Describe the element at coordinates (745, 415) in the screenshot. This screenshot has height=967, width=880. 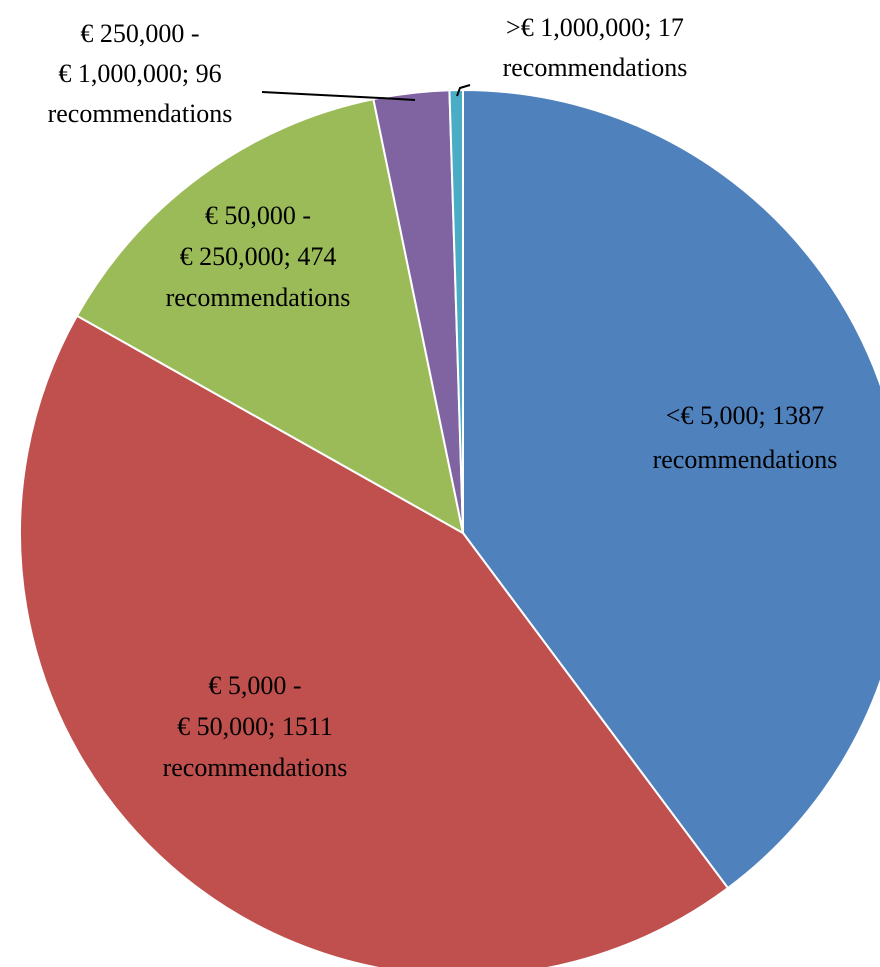
I see `data-label: <€ 5,000; 1387` at that location.